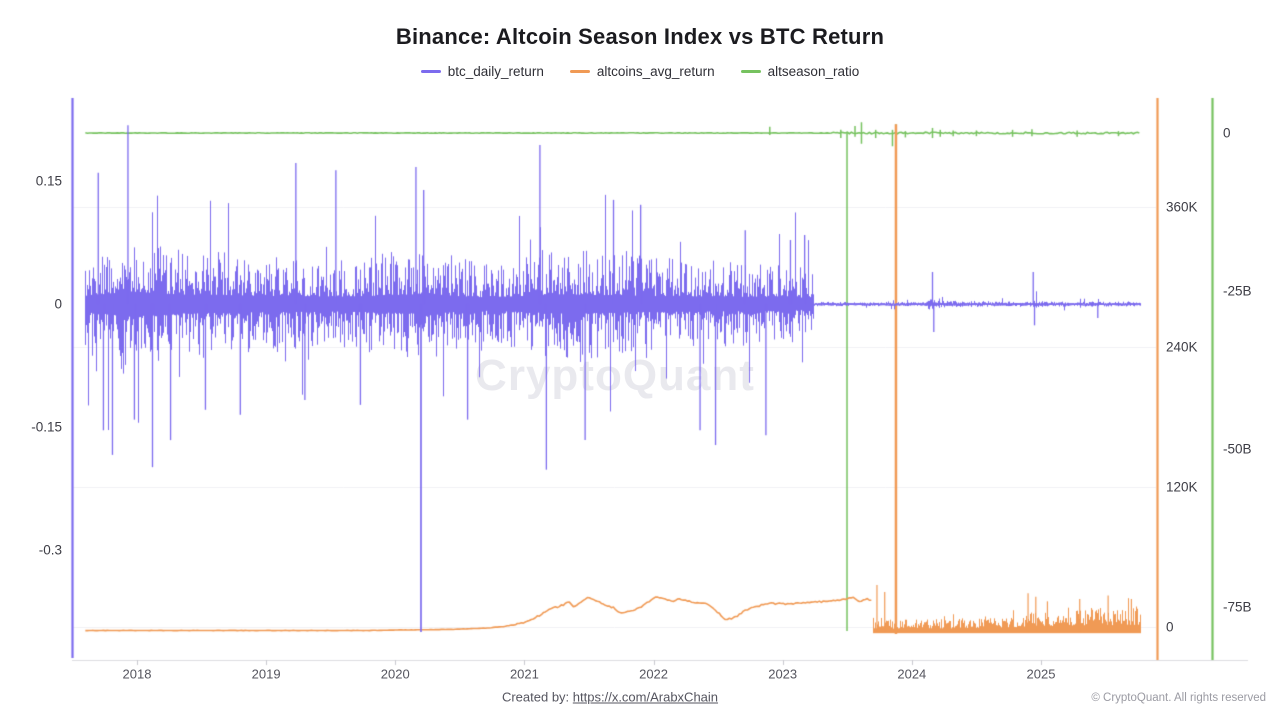 This screenshot has height=720, width=1280. I want to click on y-tick-inner-0: 0, so click(1170, 627).